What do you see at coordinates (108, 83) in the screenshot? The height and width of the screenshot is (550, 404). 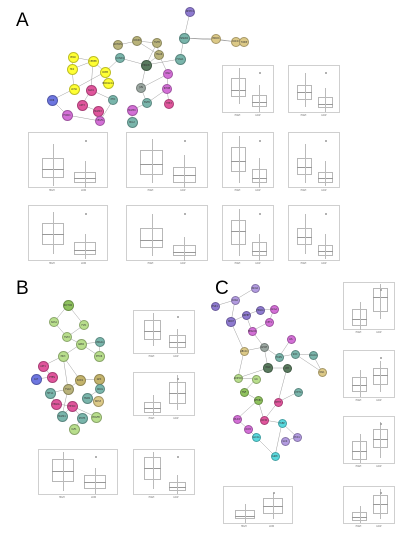 I see `network-node: PPARGC1A` at bounding box center [108, 83].